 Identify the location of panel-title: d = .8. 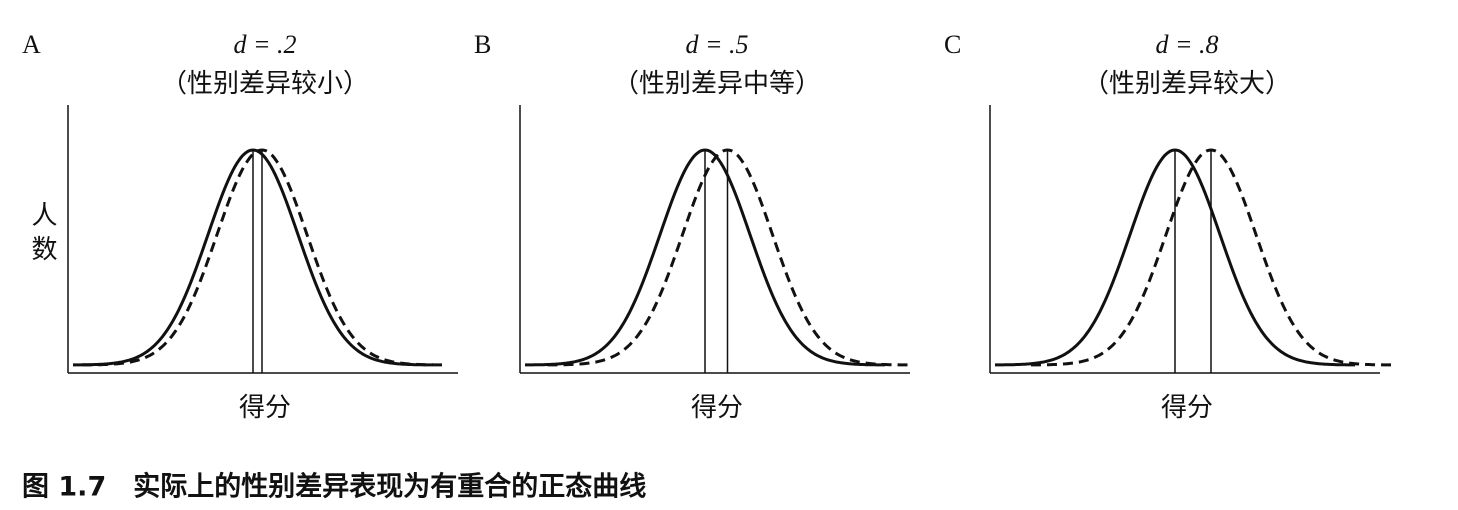
(1186, 44).